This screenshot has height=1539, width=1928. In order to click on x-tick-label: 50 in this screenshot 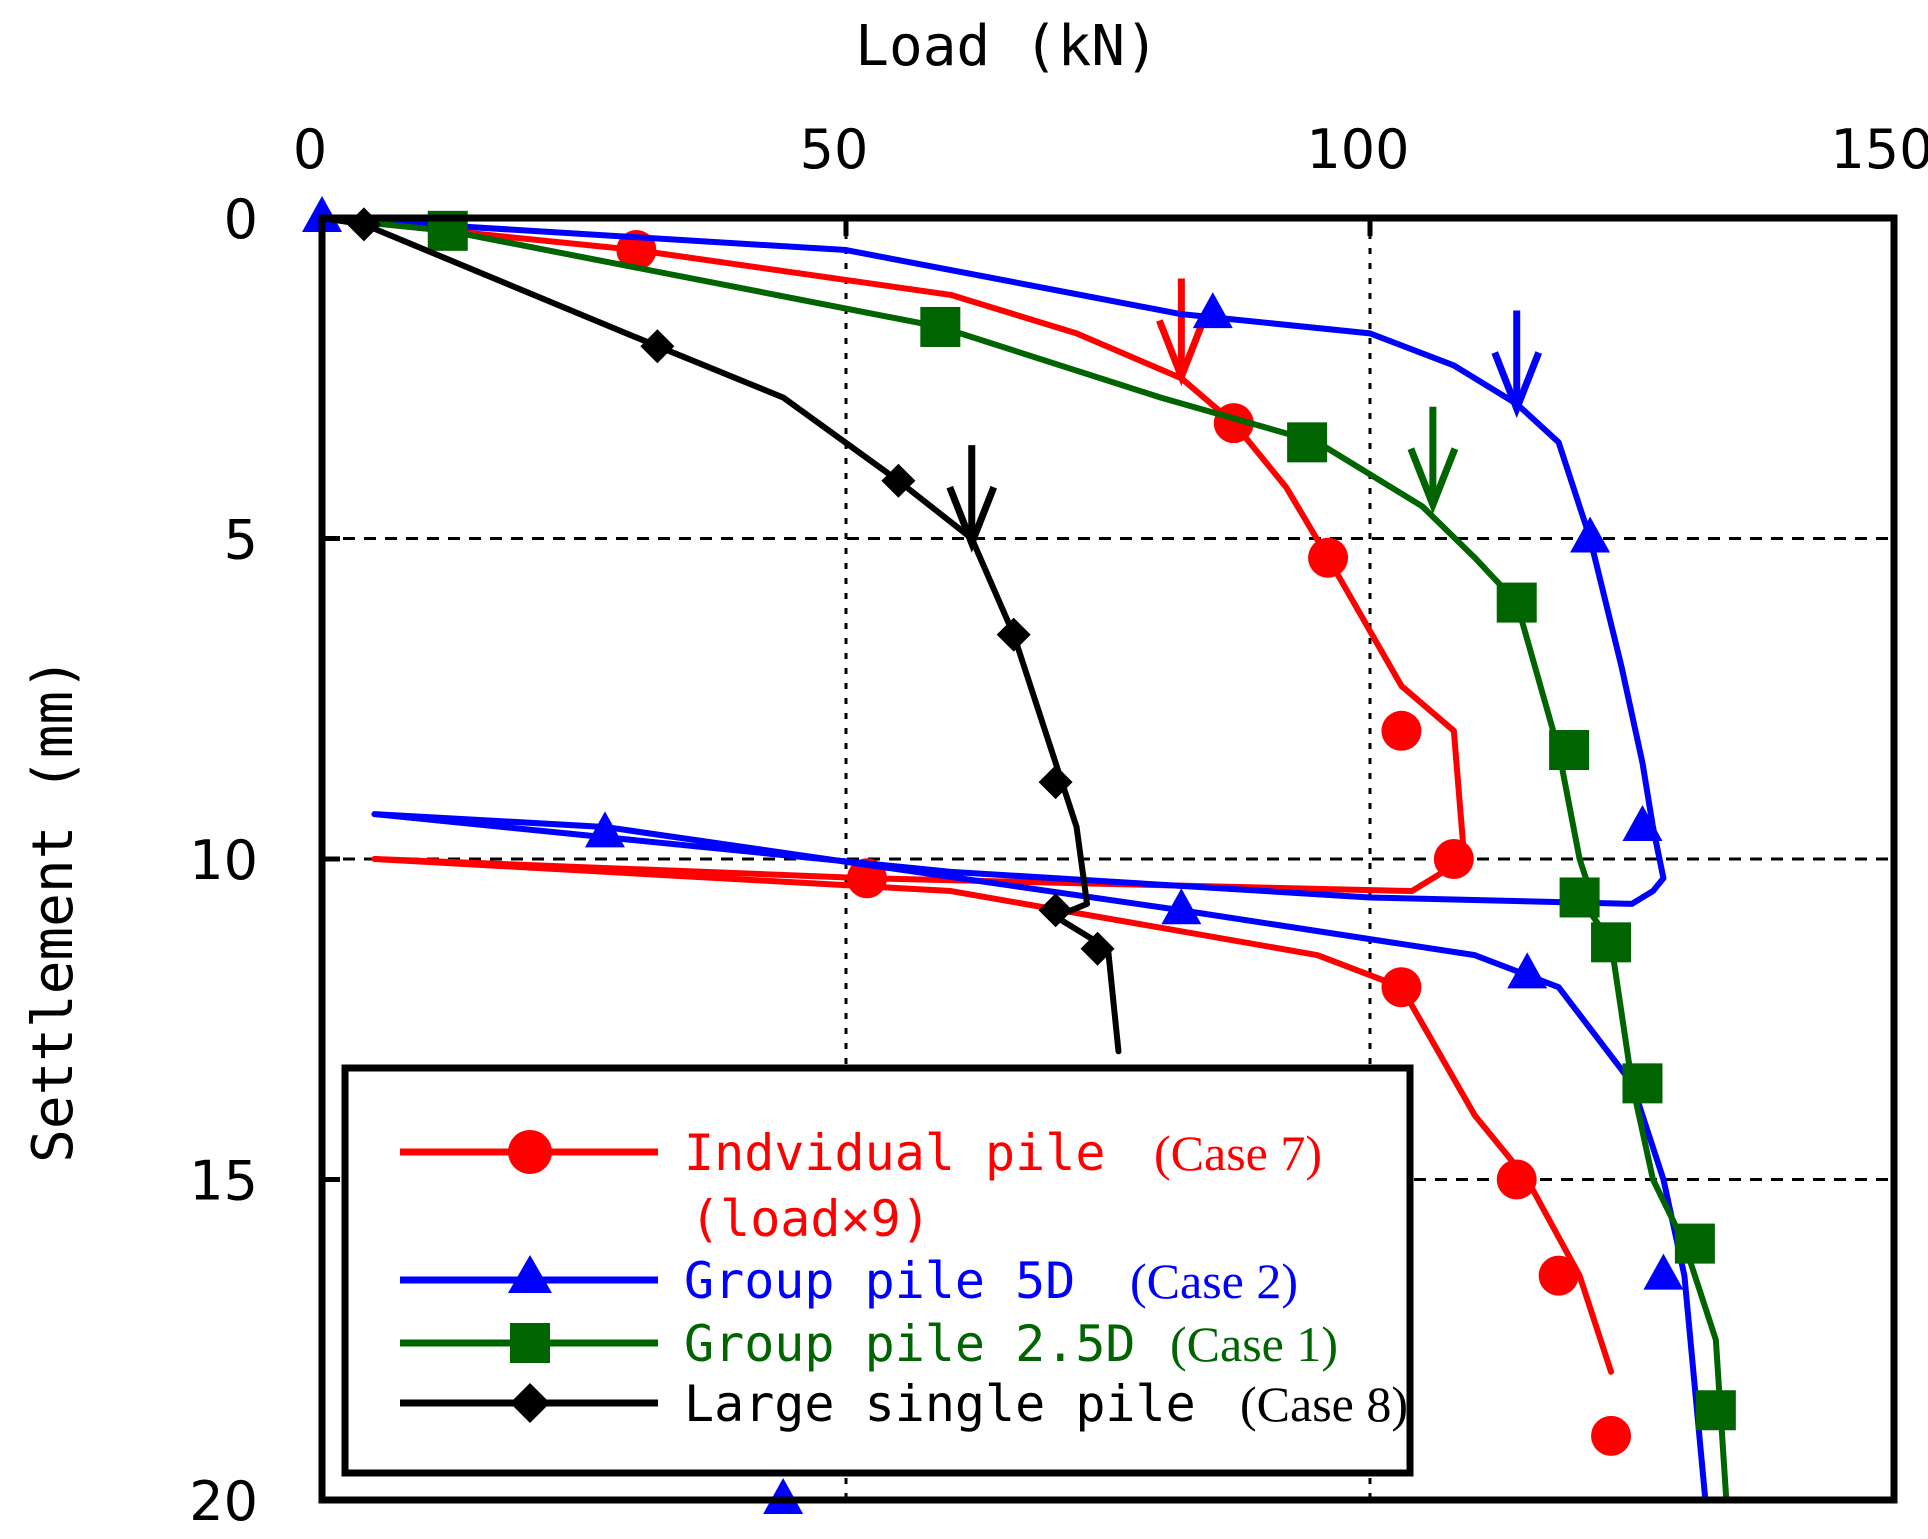, I will do `click(834, 149)`.